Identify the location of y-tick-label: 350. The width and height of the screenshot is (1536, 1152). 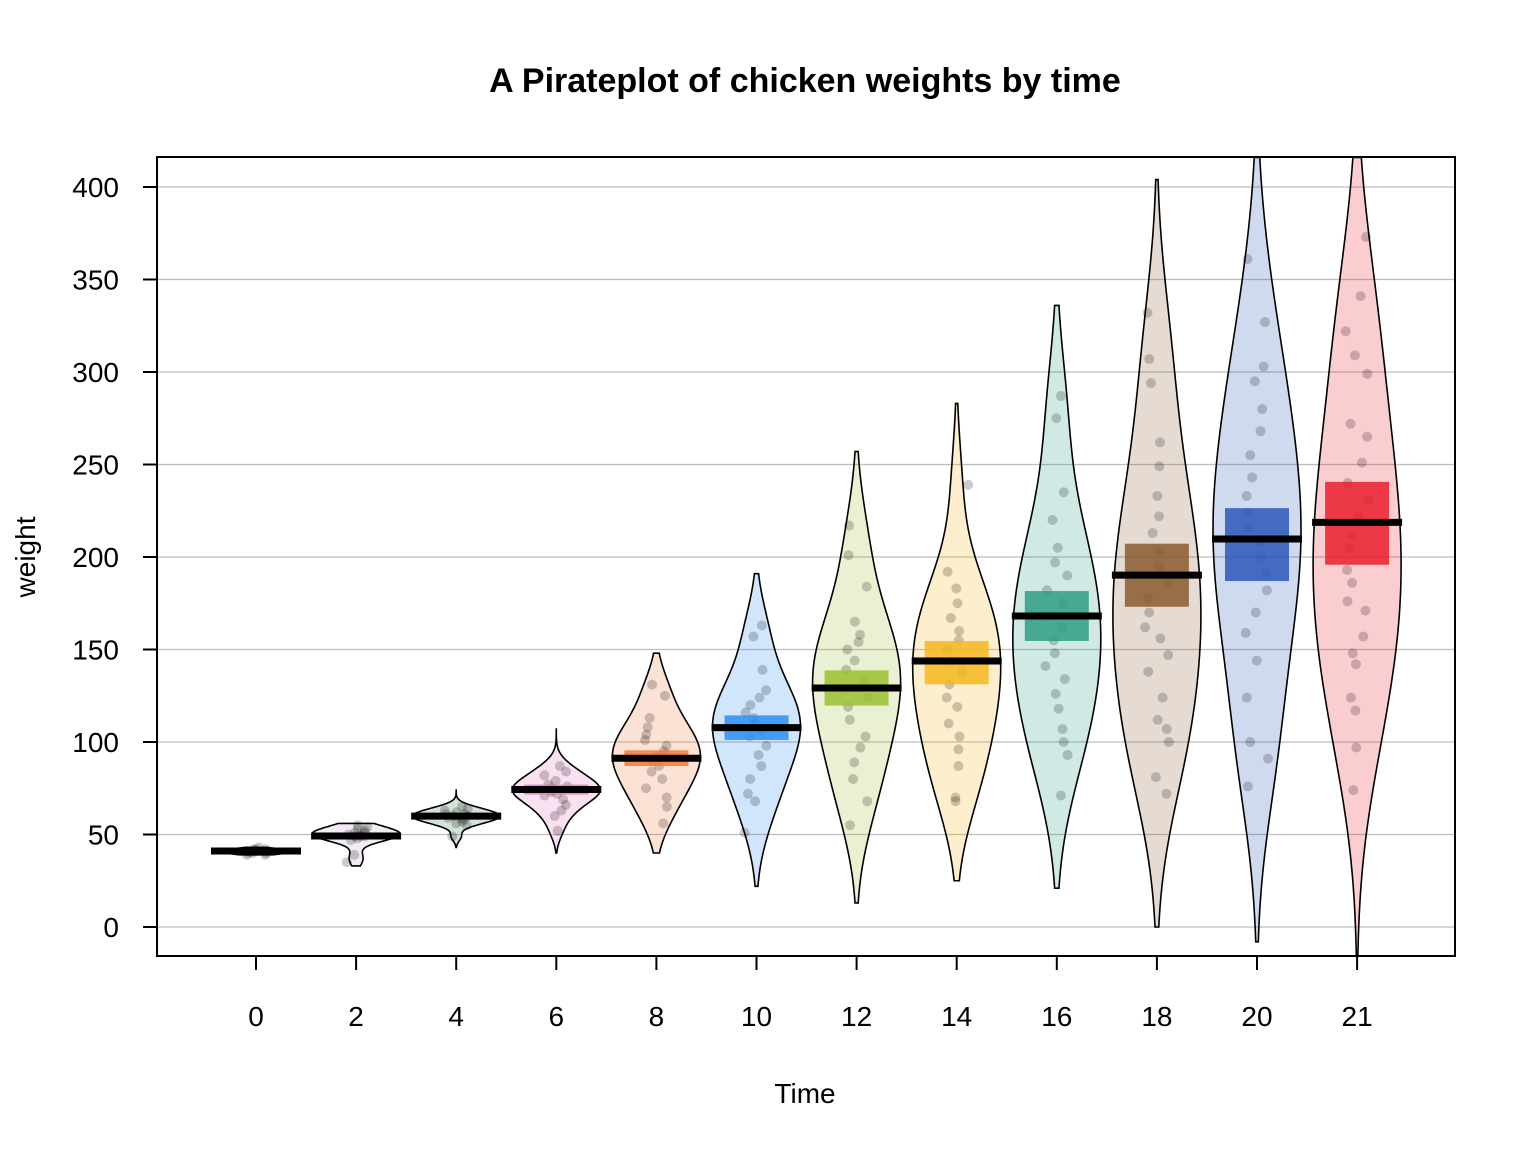
(95, 280).